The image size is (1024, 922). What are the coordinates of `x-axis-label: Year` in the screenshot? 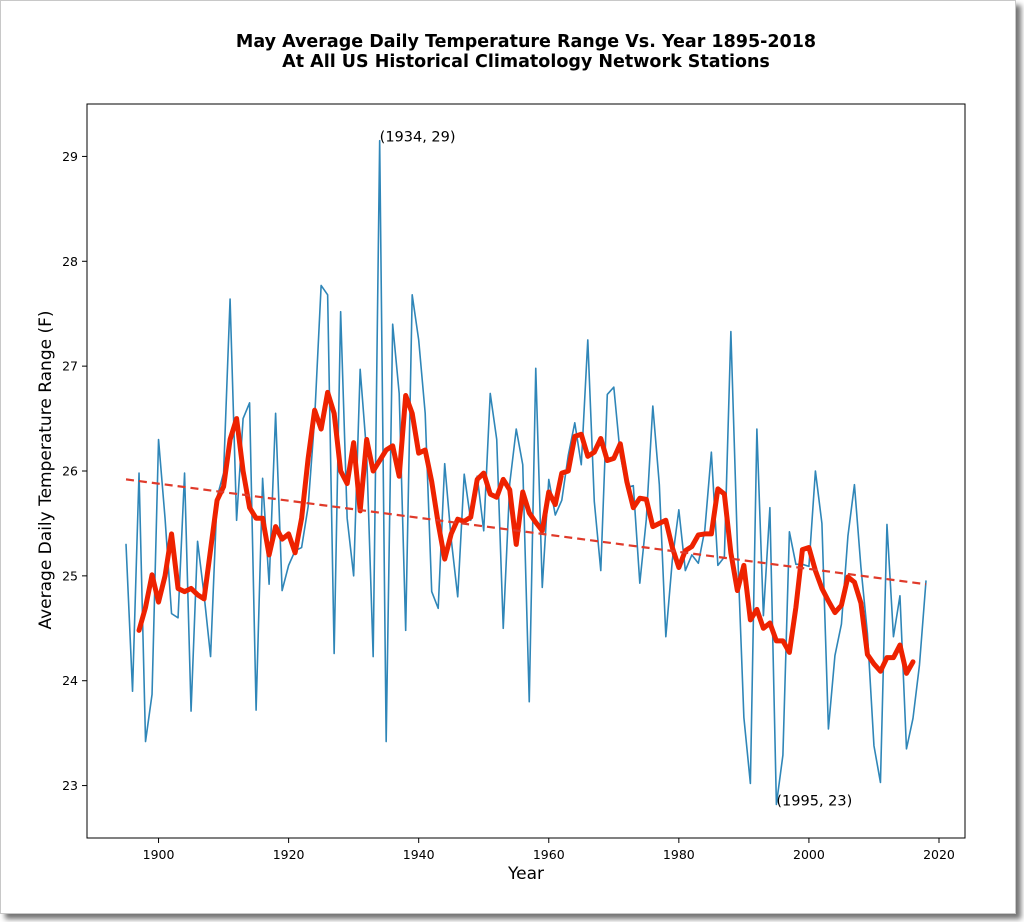 It's located at (525, 874).